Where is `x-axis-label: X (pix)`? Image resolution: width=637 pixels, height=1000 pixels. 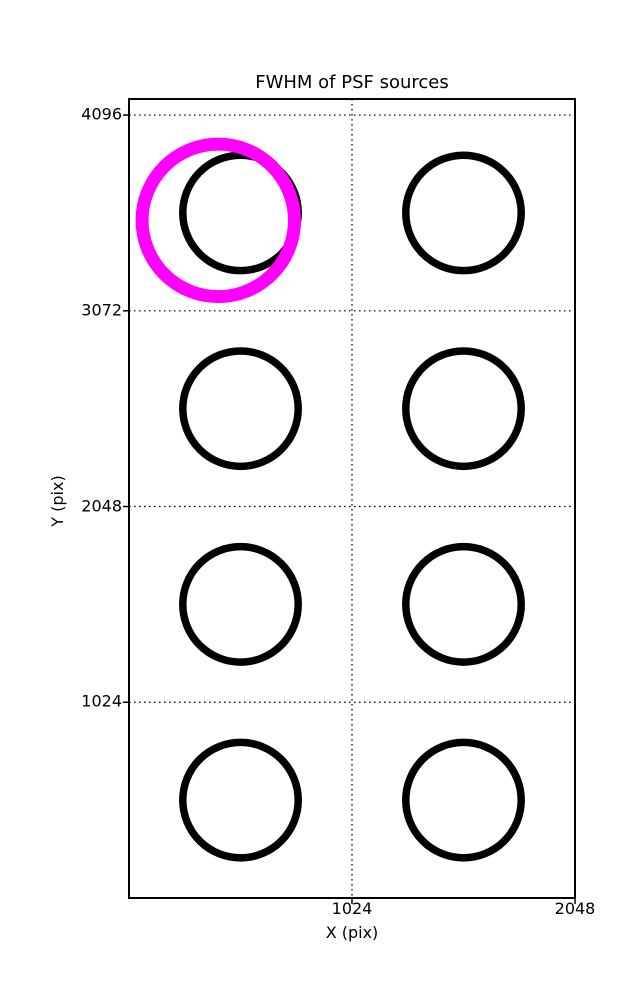 x-axis-label: X (pix) is located at coordinates (352, 932).